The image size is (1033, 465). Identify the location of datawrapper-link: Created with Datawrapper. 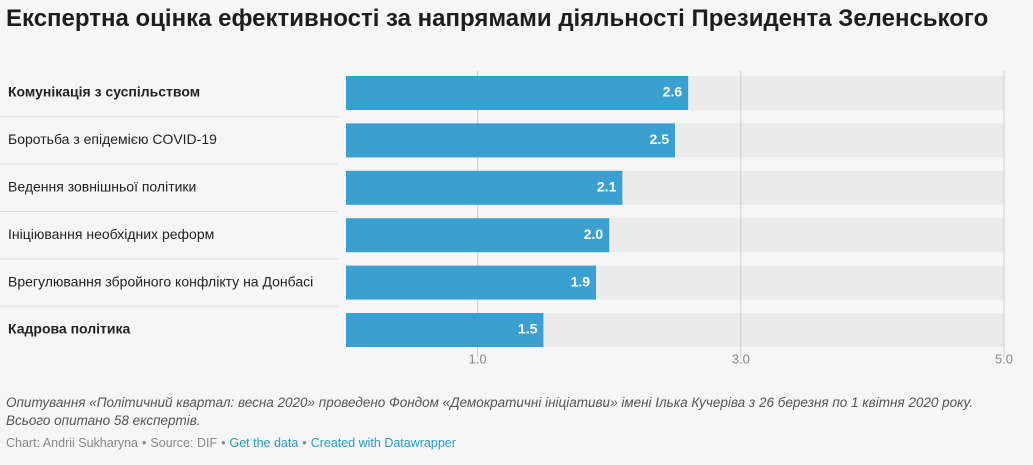
(383, 443).